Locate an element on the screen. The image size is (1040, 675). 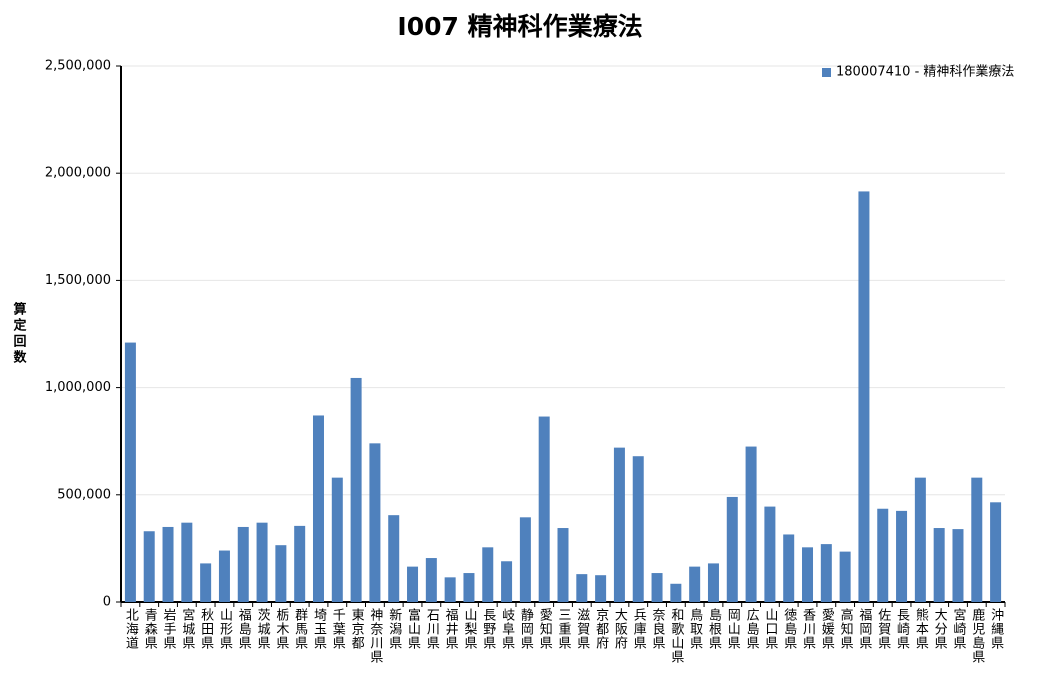
x-tick-label: 滋賀県 is located at coordinates (582, 629).